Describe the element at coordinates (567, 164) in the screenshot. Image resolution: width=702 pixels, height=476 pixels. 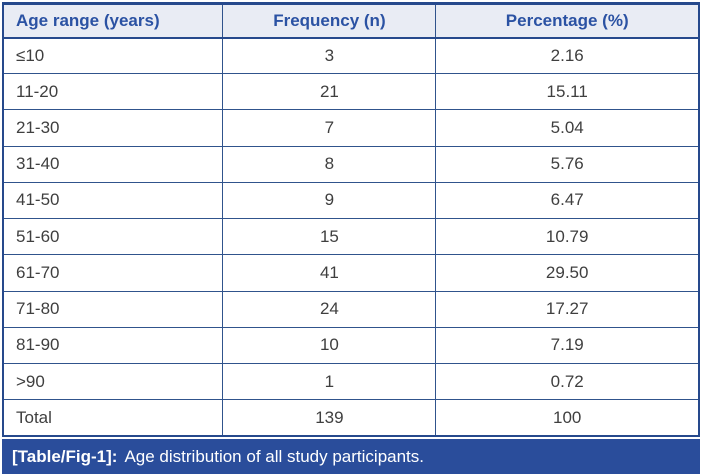
I see `table-cell-percentage: 5.76` at that location.